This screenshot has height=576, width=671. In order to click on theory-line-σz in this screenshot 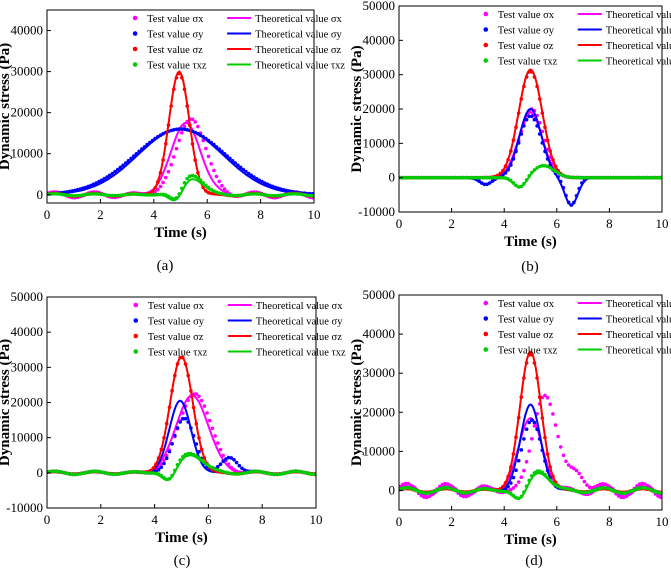, I will do `click(530, 123)`.